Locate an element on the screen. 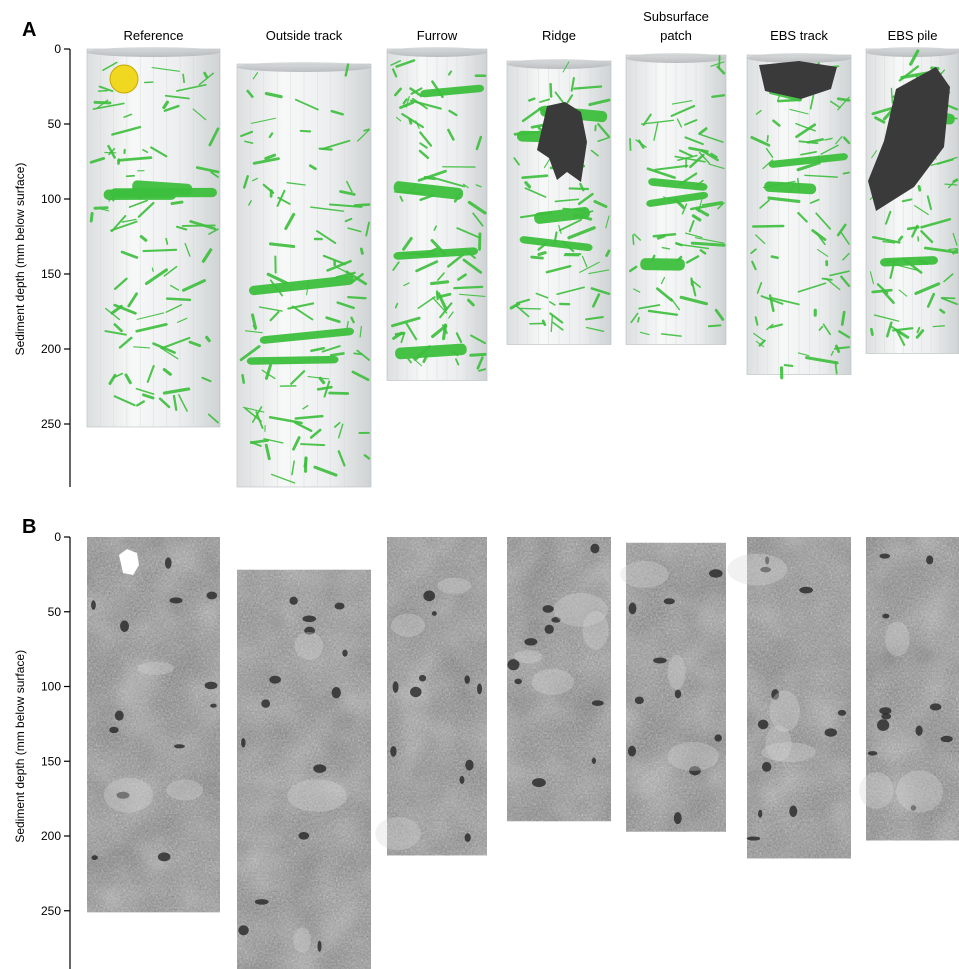  dark-feature is located at coordinates (562, 142).